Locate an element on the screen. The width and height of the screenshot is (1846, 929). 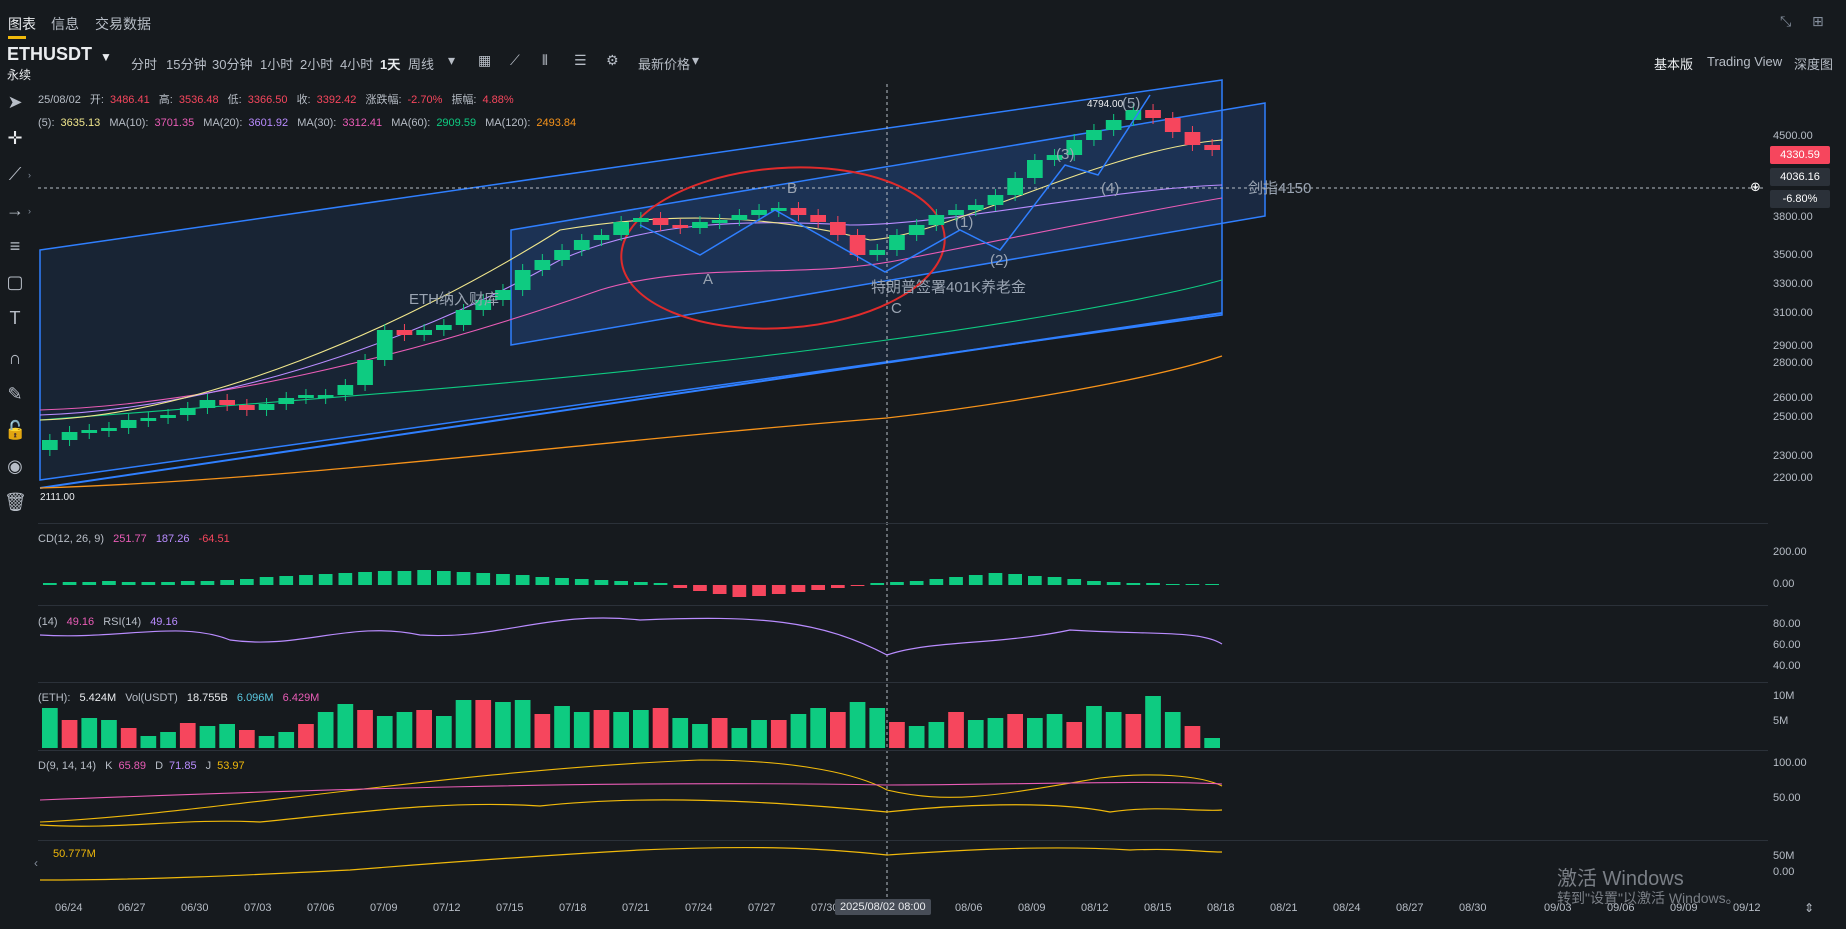
annotation-target: 剑指4150 is located at coordinates (1280, 188).